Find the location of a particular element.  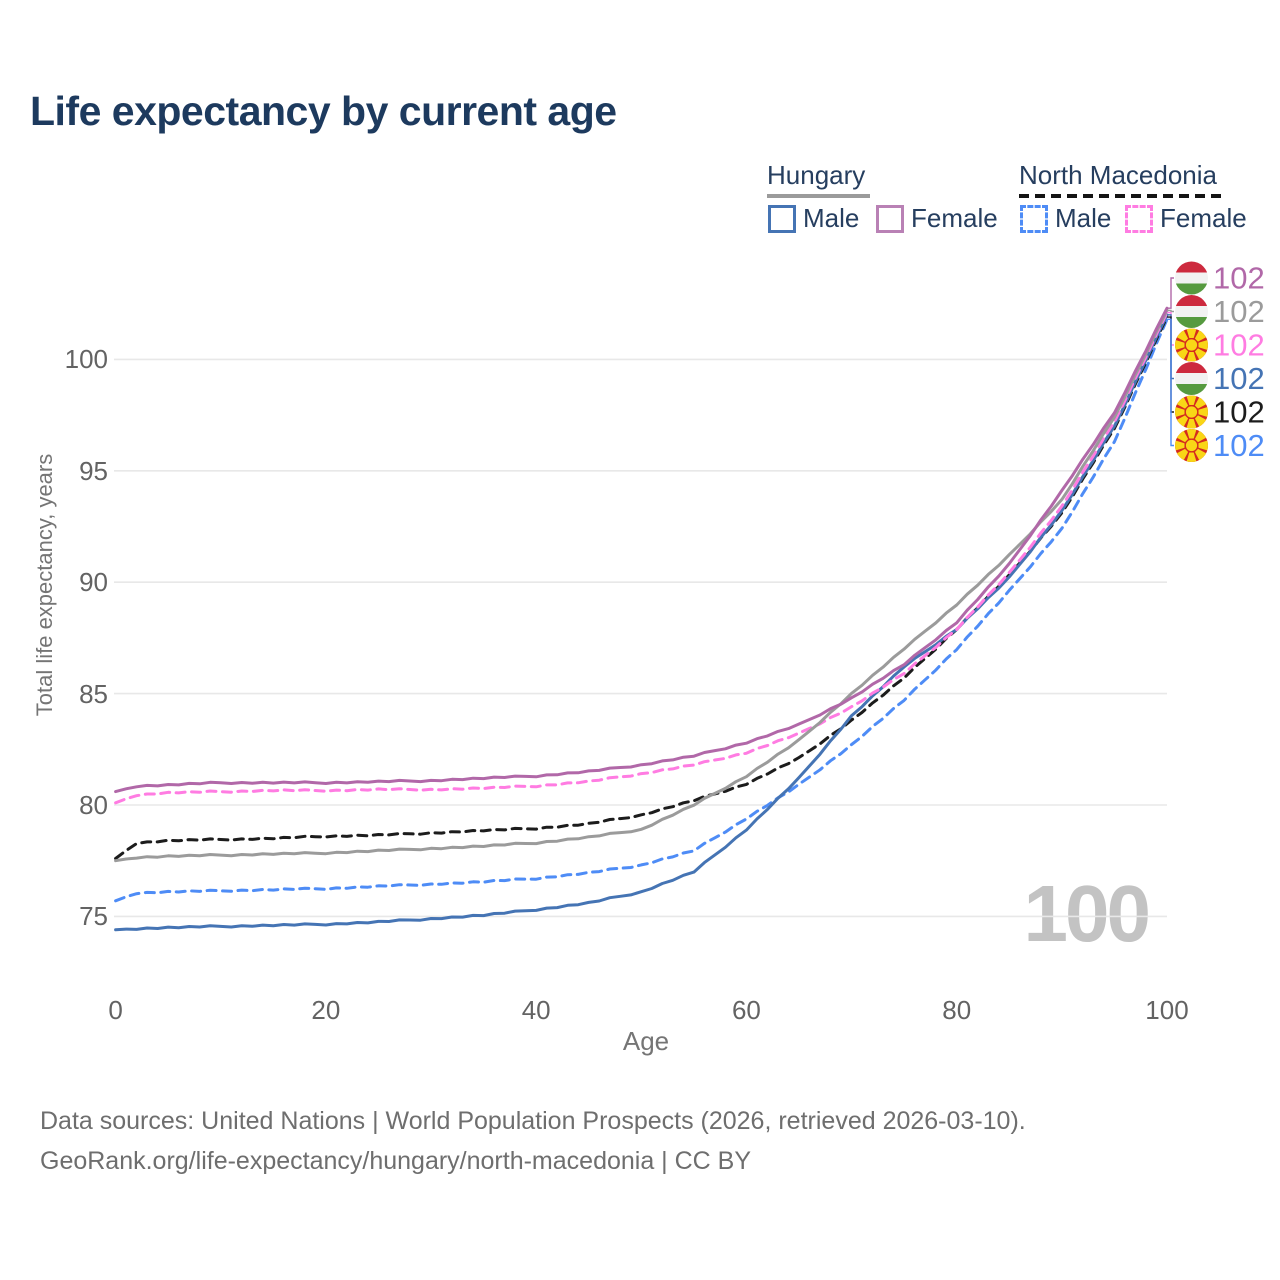

legend-group-hungary: Hungary is located at coordinates (818, 179).